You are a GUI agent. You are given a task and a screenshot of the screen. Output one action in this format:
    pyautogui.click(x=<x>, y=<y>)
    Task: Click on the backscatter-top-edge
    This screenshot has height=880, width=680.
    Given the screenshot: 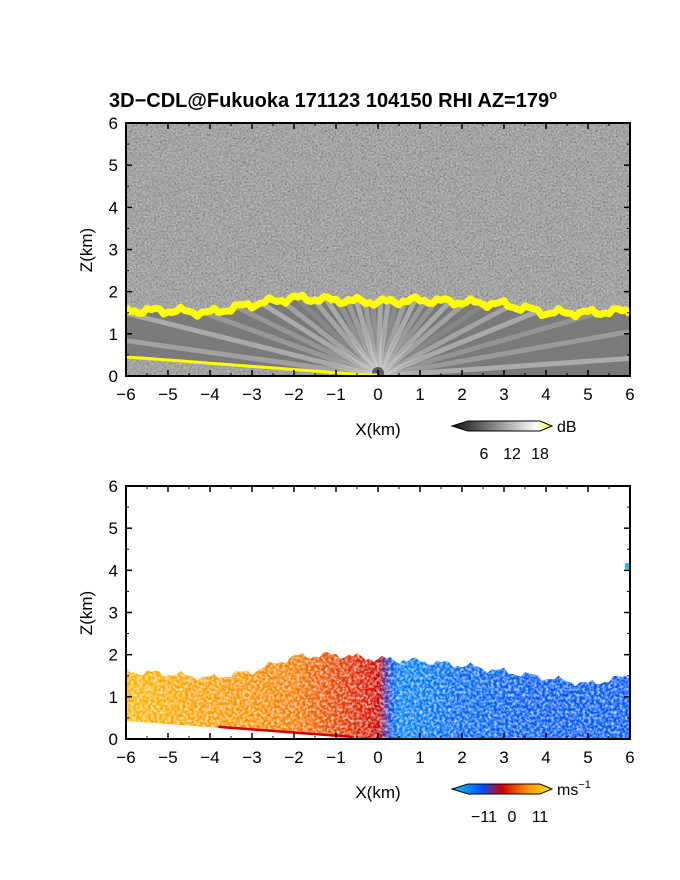 What is the action you would take?
    pyautogui.click(x=378, y=306)
    